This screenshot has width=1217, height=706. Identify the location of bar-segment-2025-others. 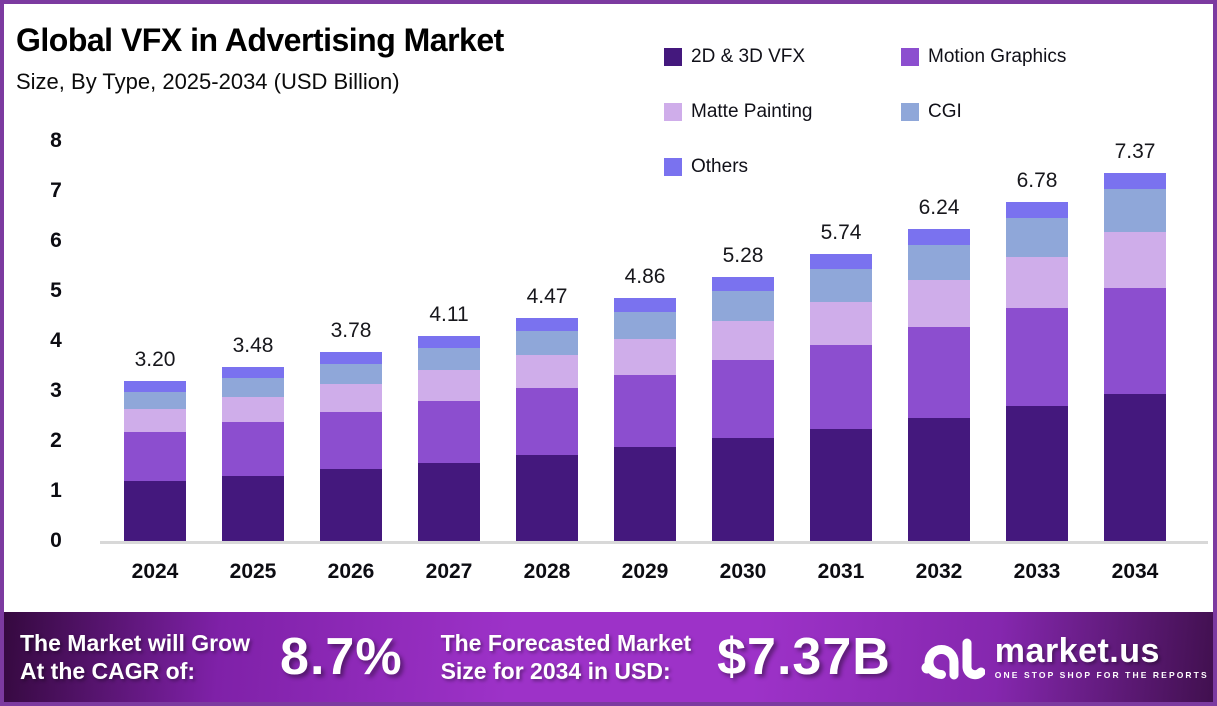
(253, 372).